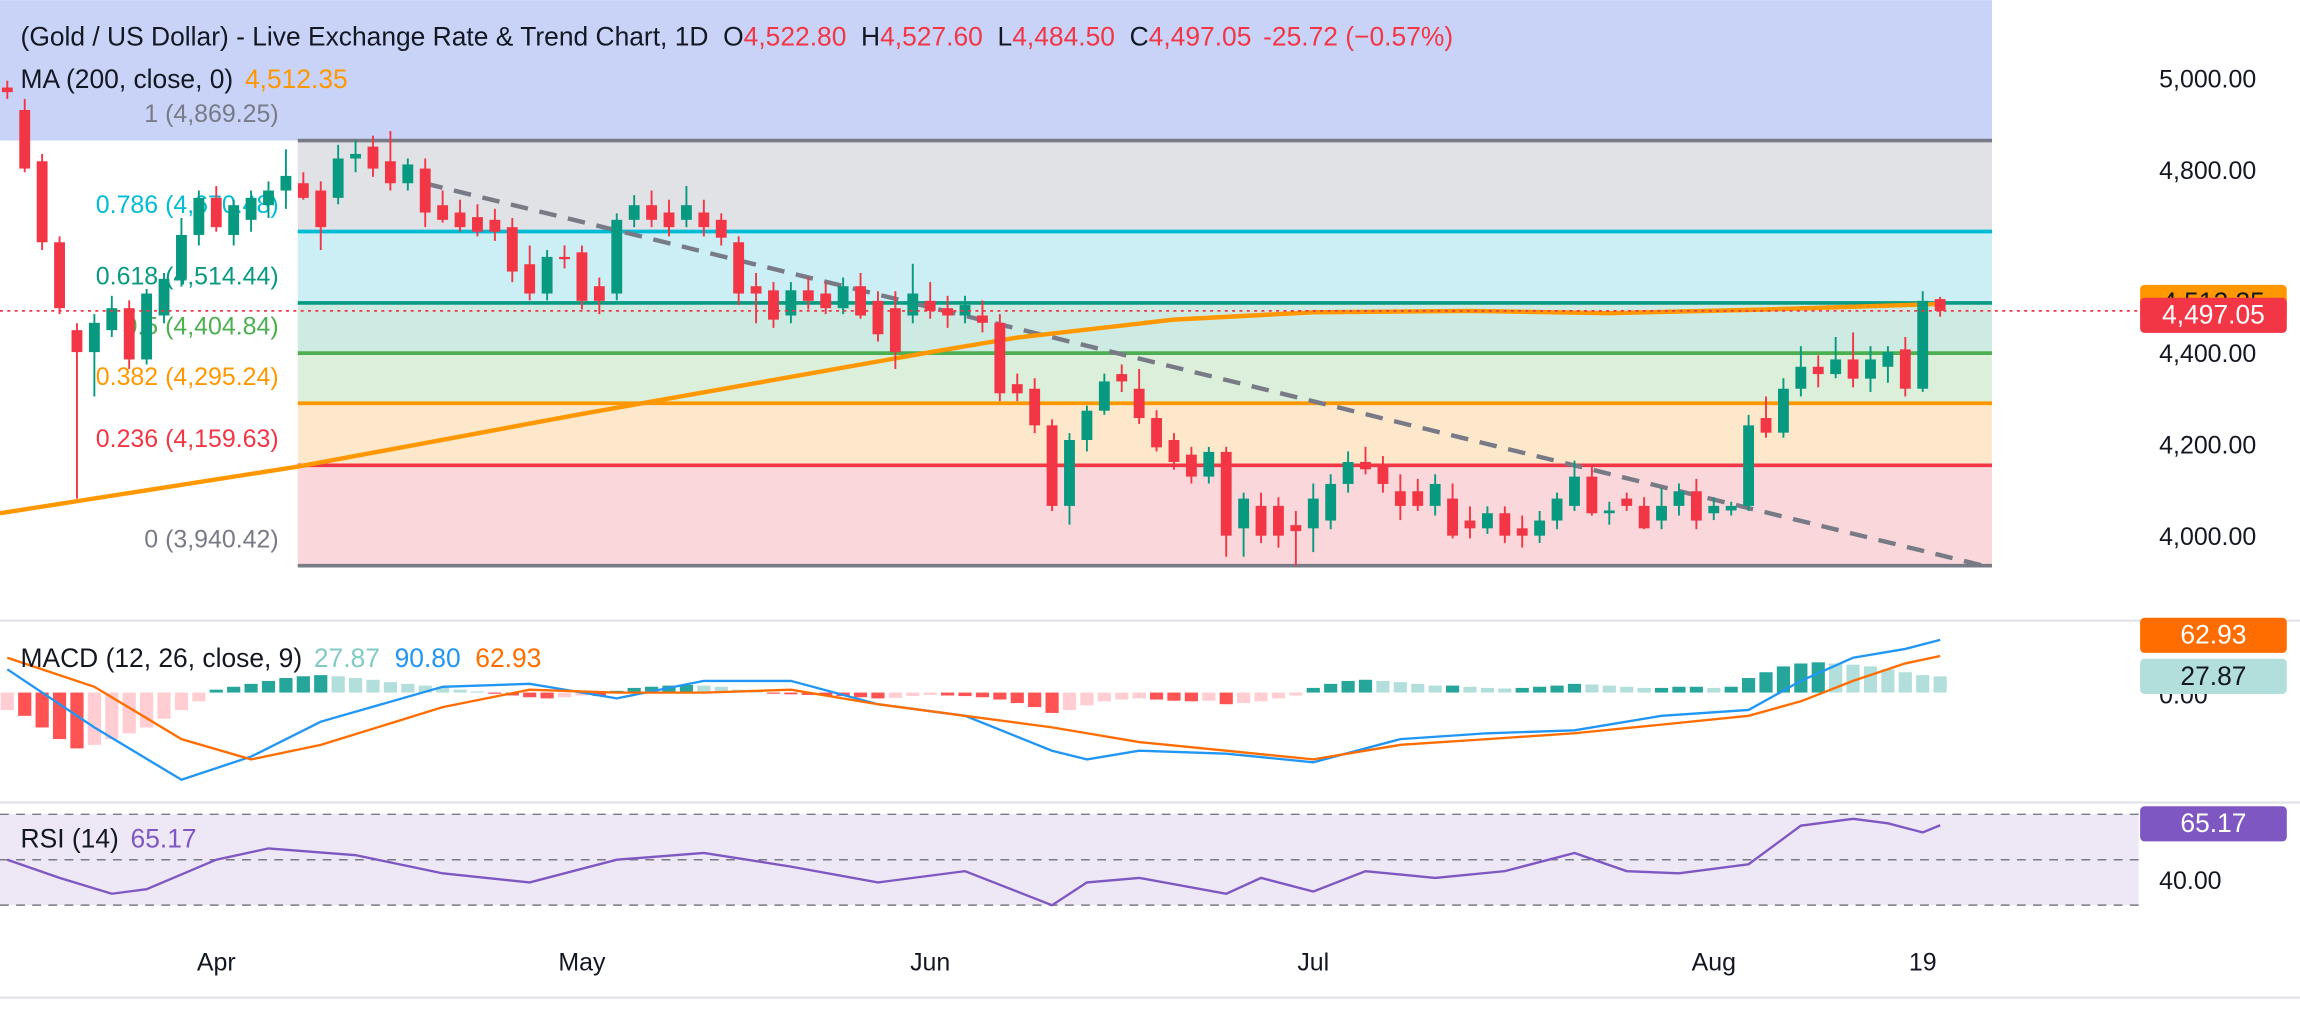 The height and width of the screenshot is (1030, 2300). I want to click on y-tick-label: 4,200.00, so click(2207, 445).